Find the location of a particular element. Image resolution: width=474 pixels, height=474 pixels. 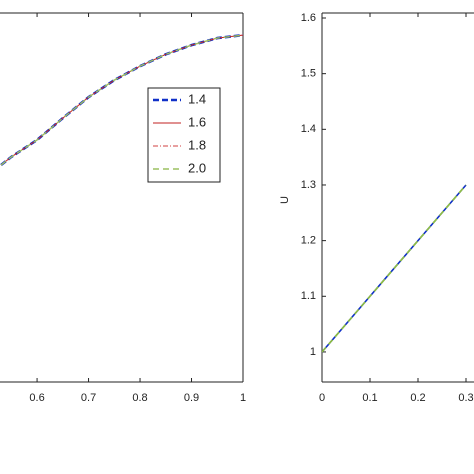

x-tick-label: 0.2 is located at coordinates (417, 398).